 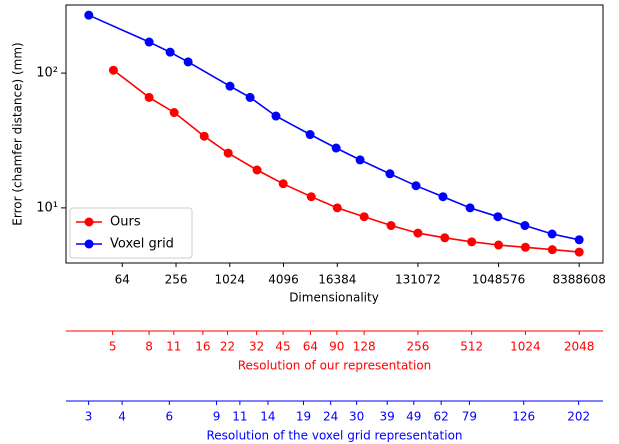 I want to click on legend-label: Ours, so click(x=125, y=222).